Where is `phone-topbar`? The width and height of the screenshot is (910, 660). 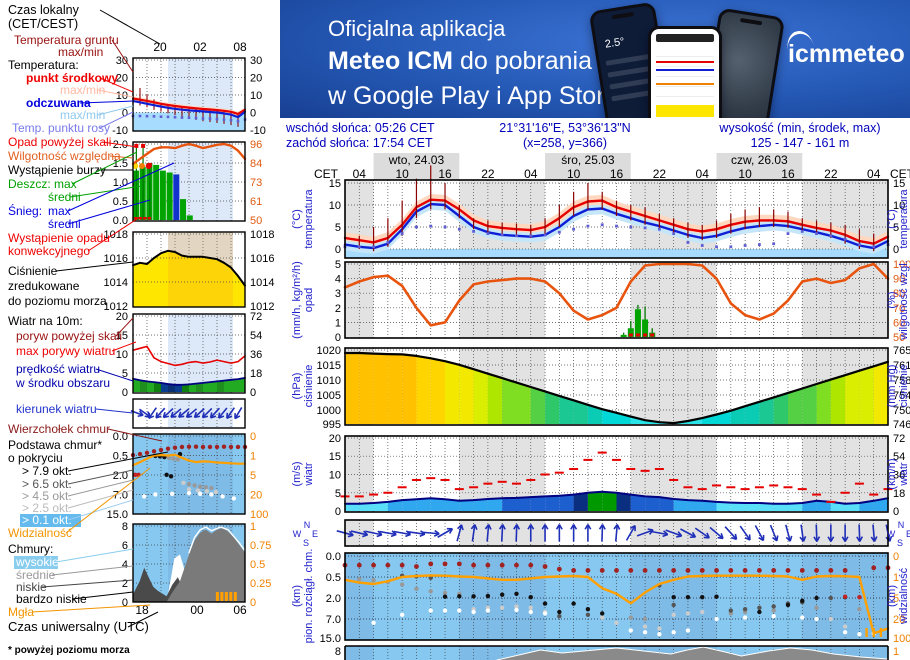
phone-topbar is located at coordinates (685, 38).